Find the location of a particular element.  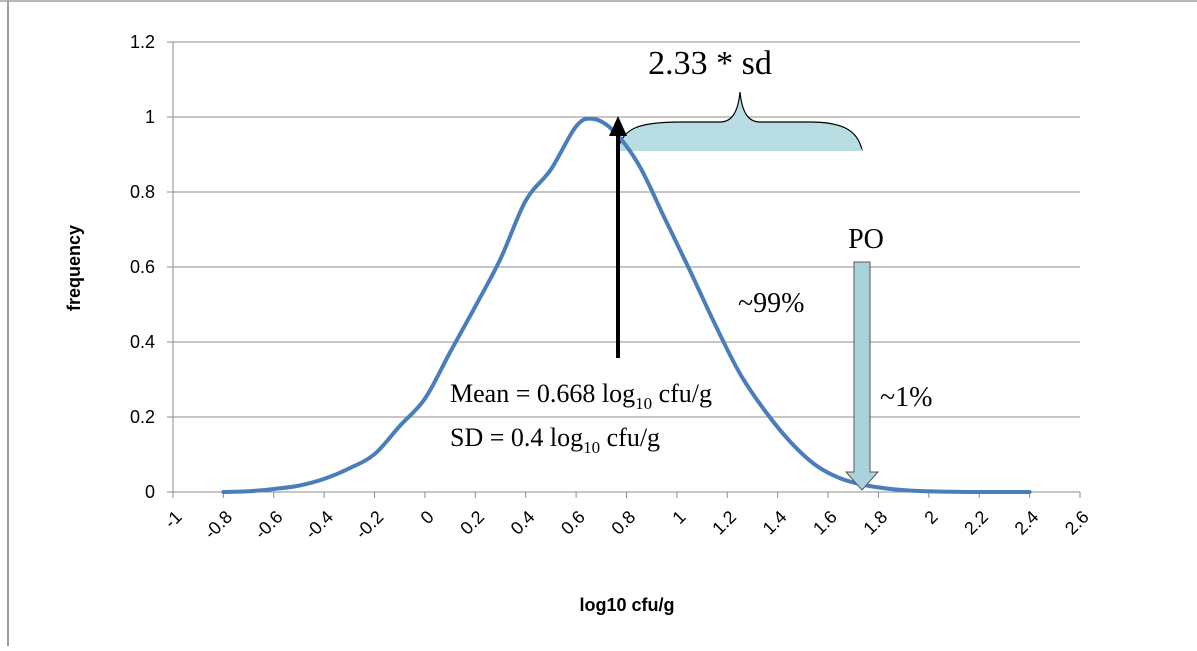

x-tick-label: -0.8 is located at coordinates (218, 525).